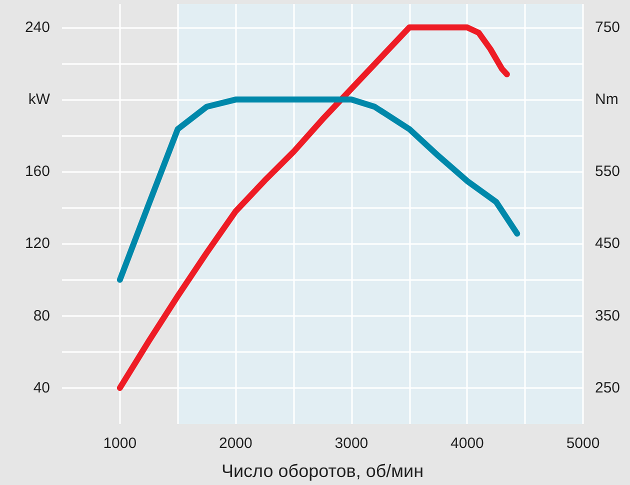 This screenshot has width=630, height=485. I want to click on y2-tick-label: 550, so click(607, 171).